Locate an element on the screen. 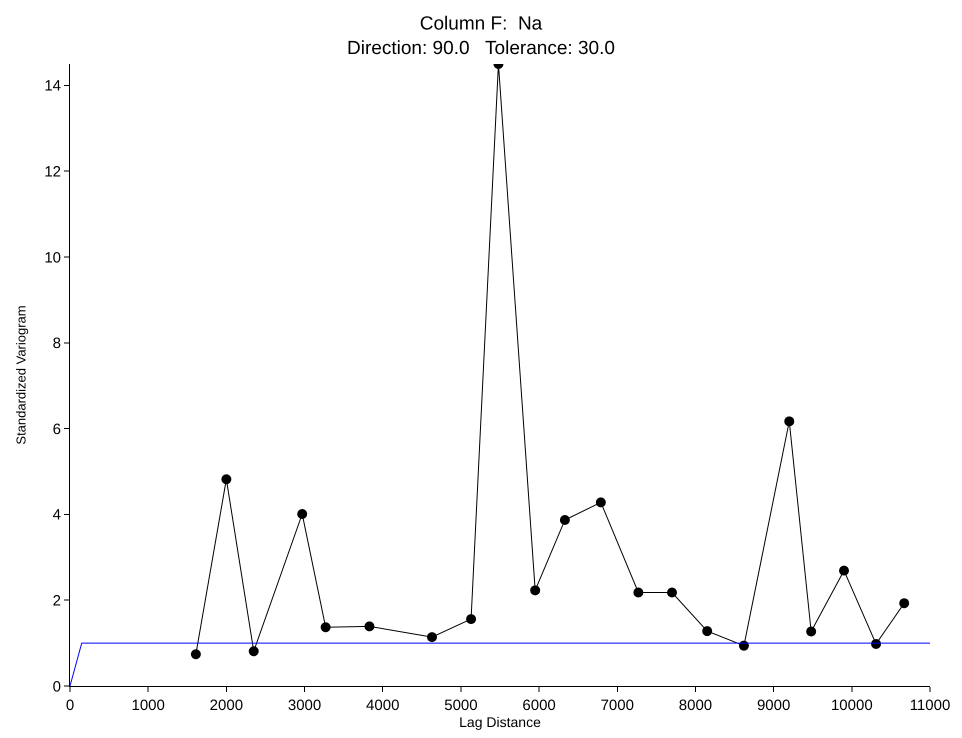 The width and height of the screenshot is (962, 738). y-tick-label: 6 is located at coordinates (56, 429).